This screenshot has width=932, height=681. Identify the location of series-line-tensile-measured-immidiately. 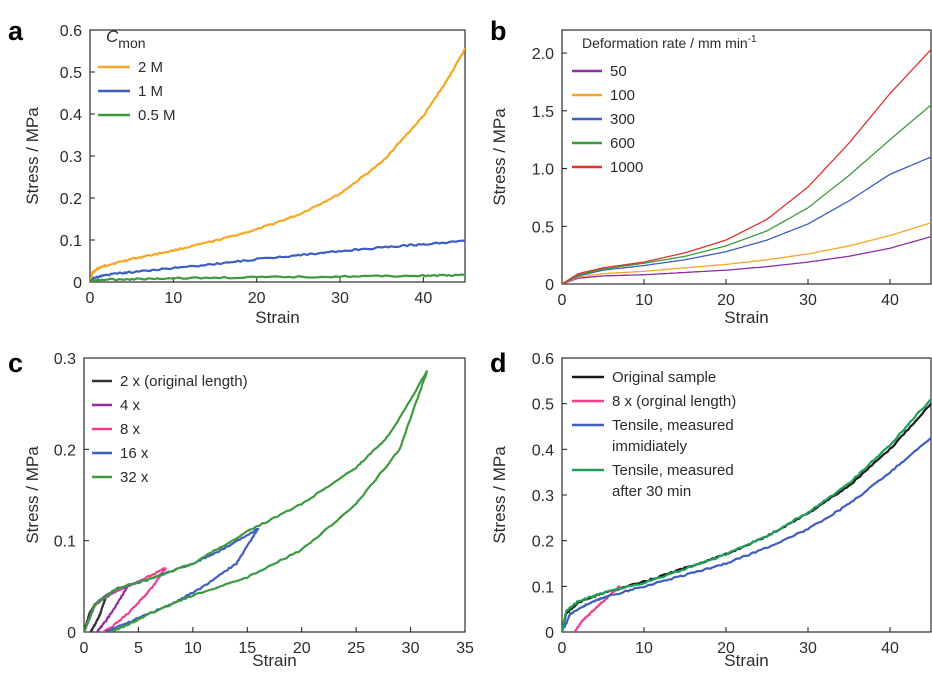
(747, 532).